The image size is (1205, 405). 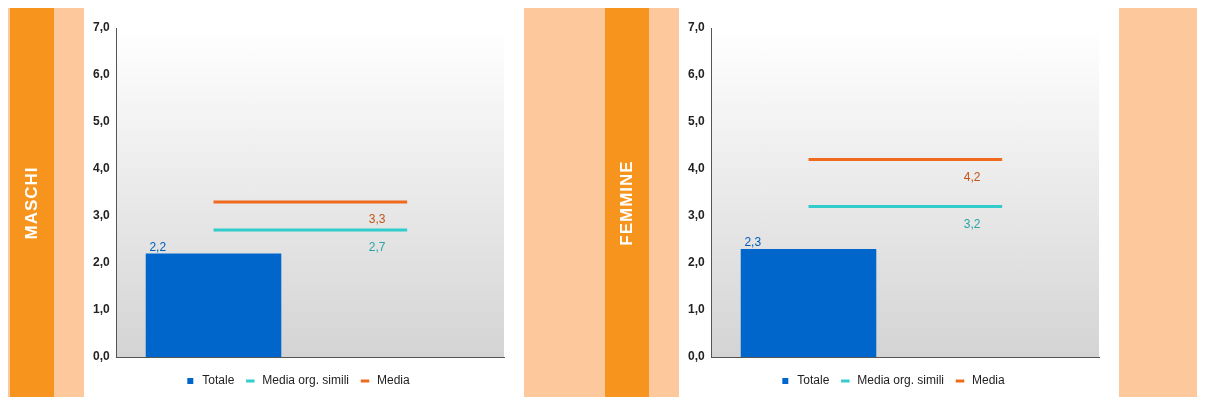 I want to click on data-label: 3,3, so click(x=377, y=219).